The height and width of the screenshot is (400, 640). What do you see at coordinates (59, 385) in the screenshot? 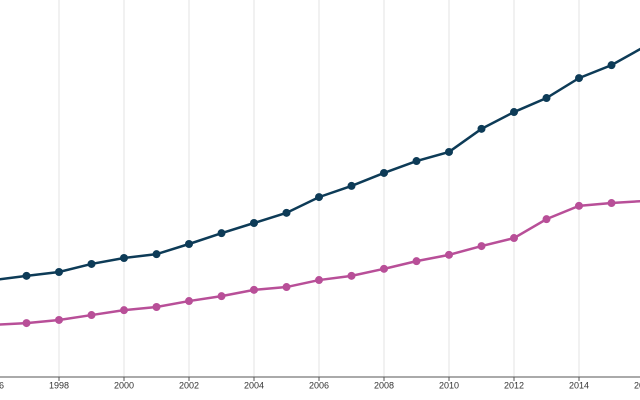
I see `x-tick-label: 1998` at bounding box center [59, 385].